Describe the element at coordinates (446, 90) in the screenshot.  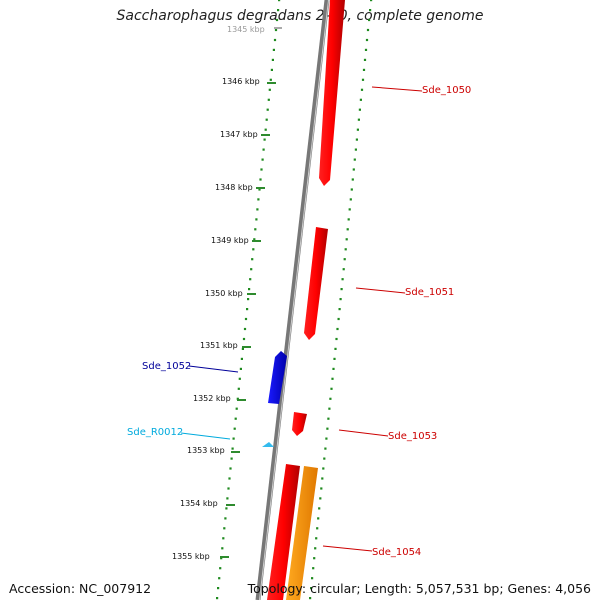
I see `gene-label-sde-1050: Sde_1050` at that location.